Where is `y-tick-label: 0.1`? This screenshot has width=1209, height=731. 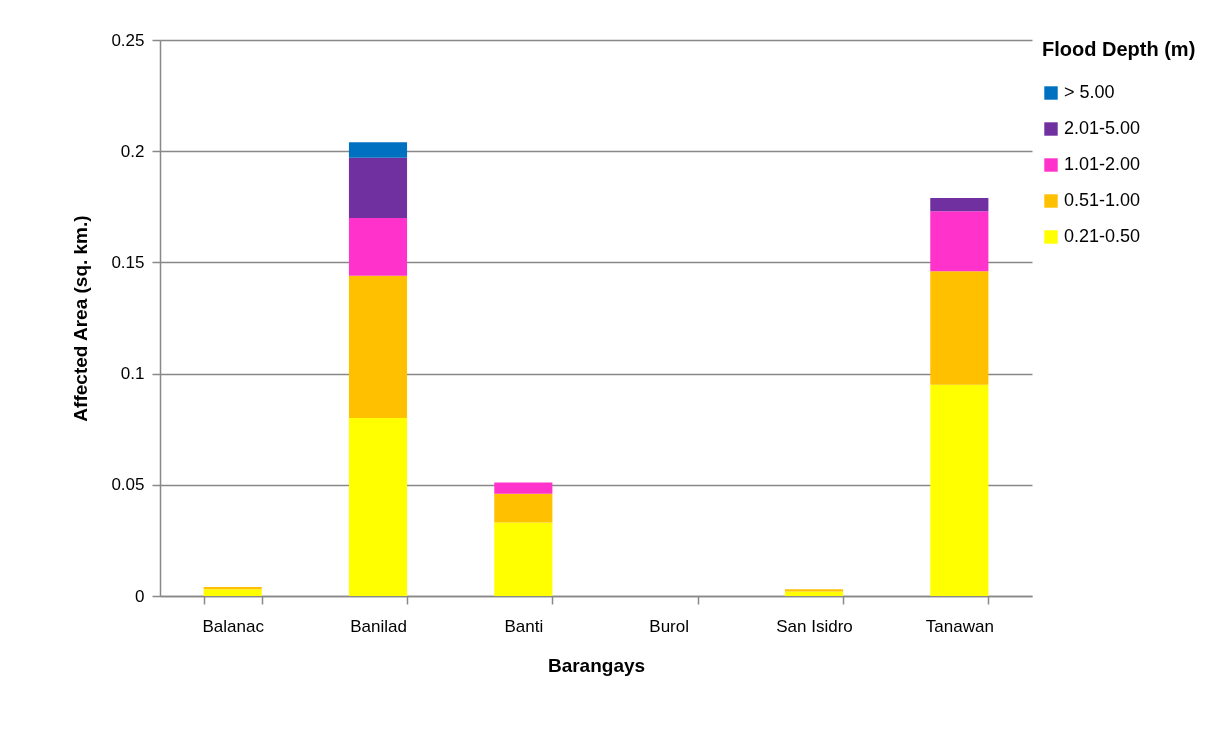 y-tick-label: 0.1 is located at coordinates (132, 374).